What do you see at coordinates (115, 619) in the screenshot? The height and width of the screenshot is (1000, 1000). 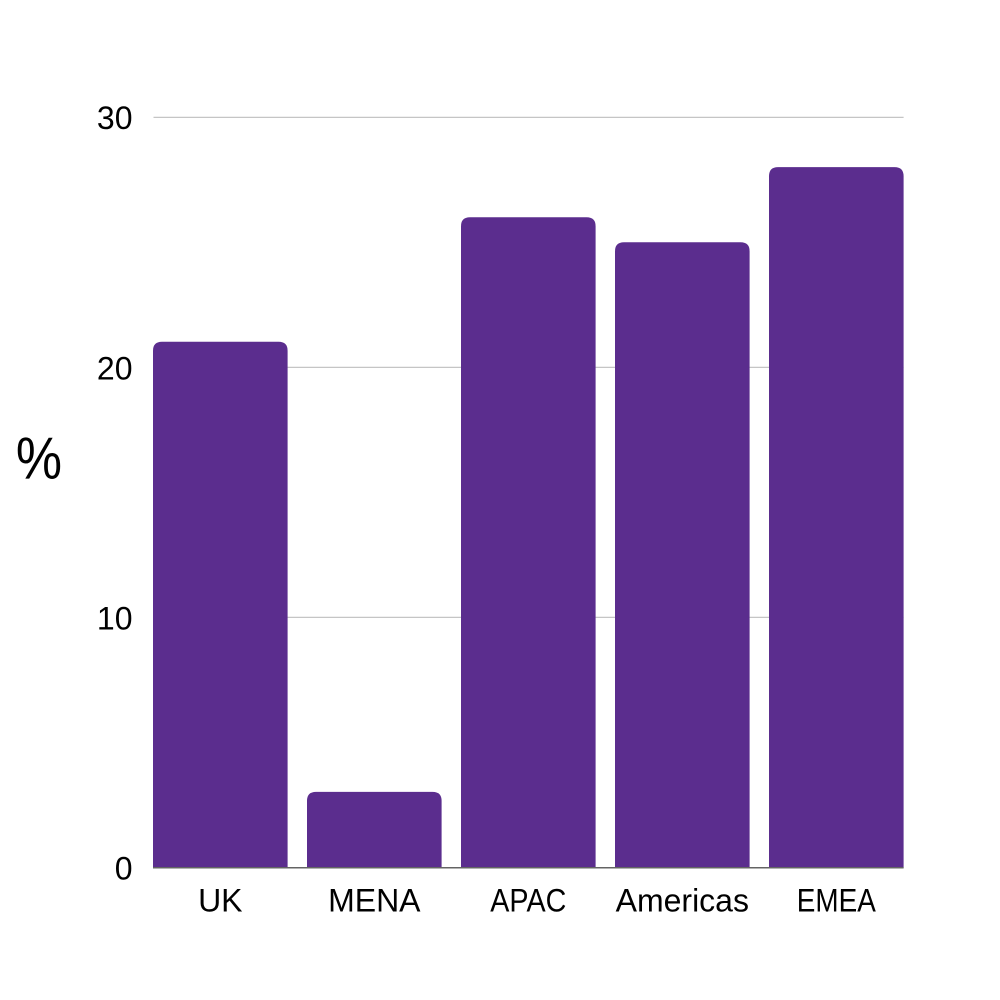 I see `svg-text: 10` at bounding box center [115, 619].